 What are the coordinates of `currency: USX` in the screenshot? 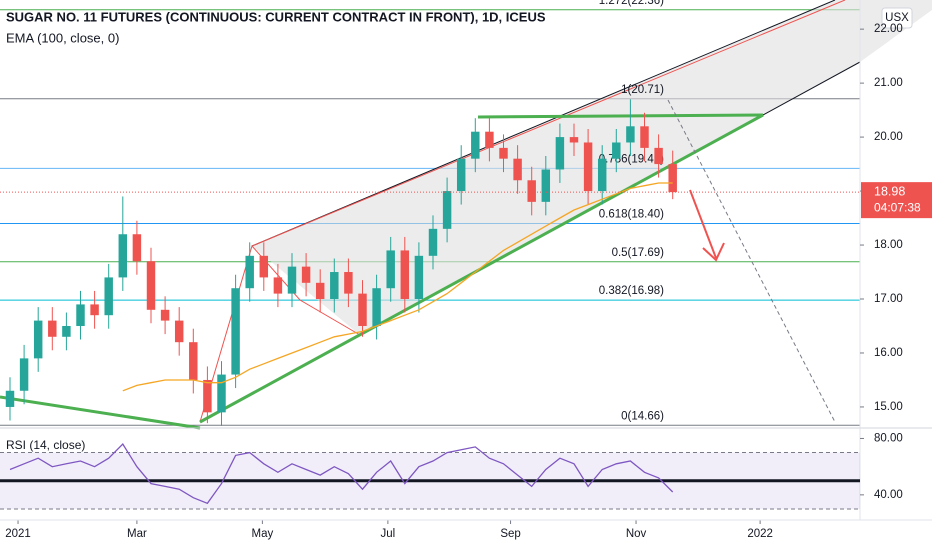 It's located at (897, 18).